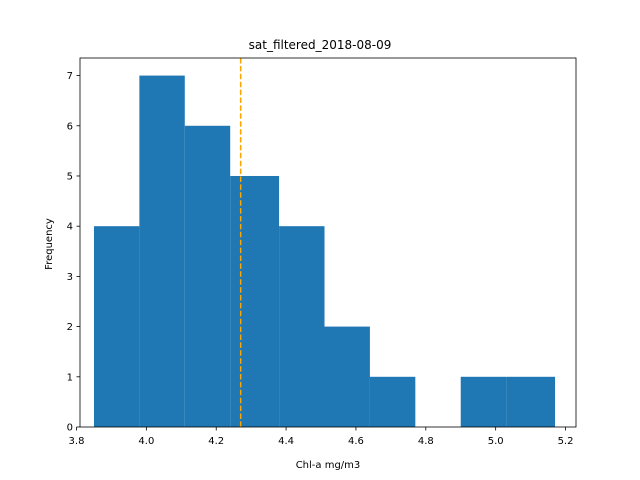 The height and width of the screenshot is (480, 640). I want to click on y-tick-label-0: 0, so click(70, 428).